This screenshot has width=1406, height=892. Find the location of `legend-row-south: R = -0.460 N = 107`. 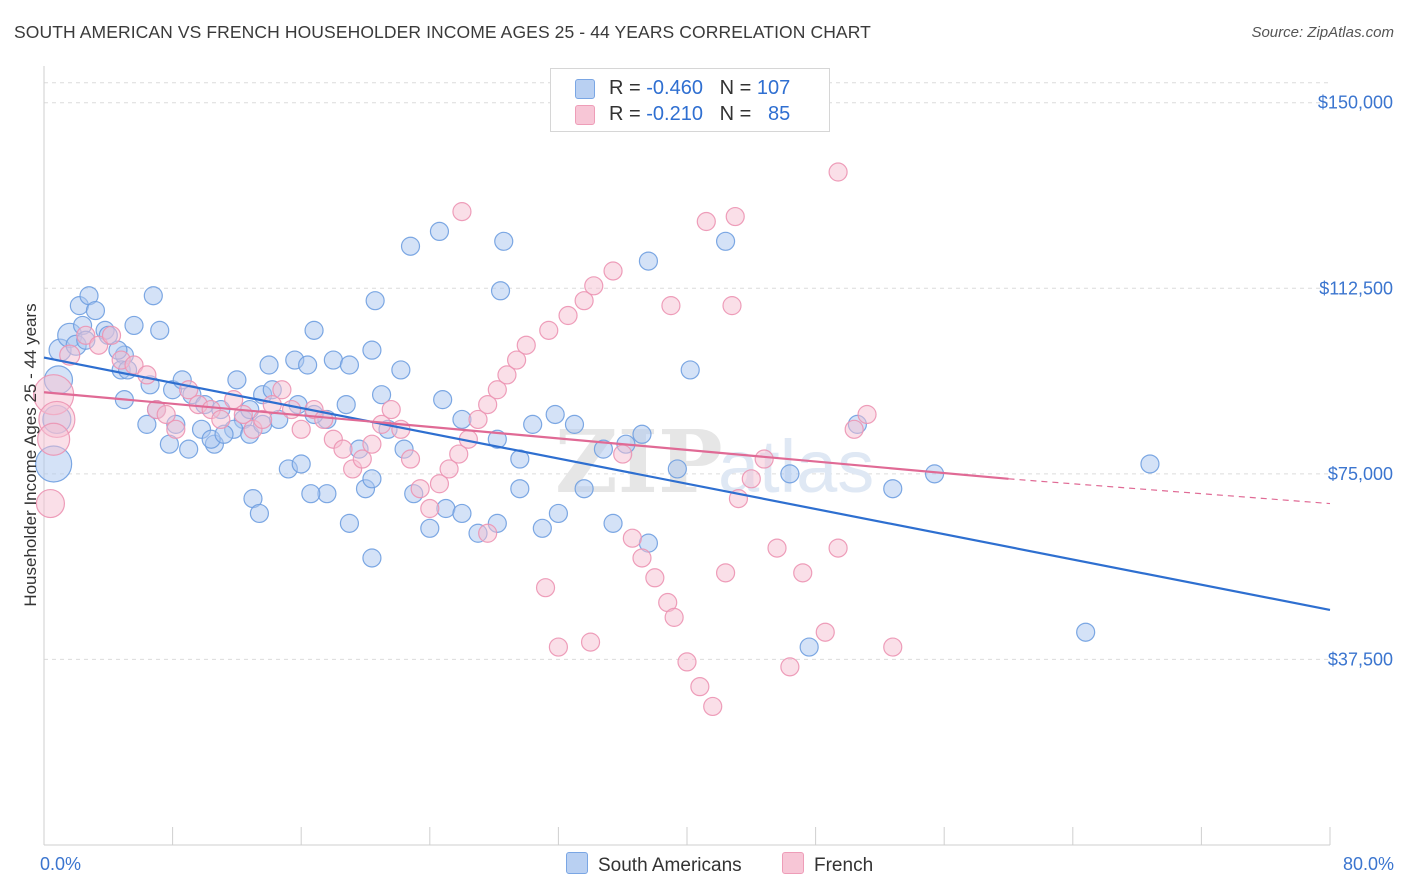

legend-row-south: R = -0.460 N = 107 is located at coordinates (690, 89).